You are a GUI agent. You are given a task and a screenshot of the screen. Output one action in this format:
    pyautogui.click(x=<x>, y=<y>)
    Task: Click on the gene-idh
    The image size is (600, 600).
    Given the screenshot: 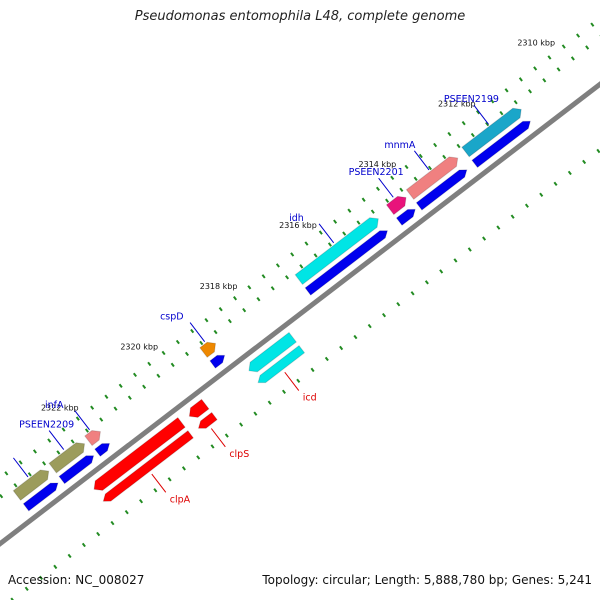 What is the action you would take?
    pyautogui.click(x=336, y=251)
    